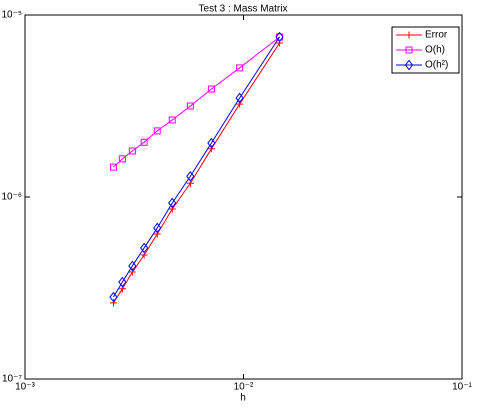 This screenshot has height=411, width=481. Describe the element at coordinates (11, 15) in the screenshot. I see `y-tick-label: 10⁻⁵` at that location.